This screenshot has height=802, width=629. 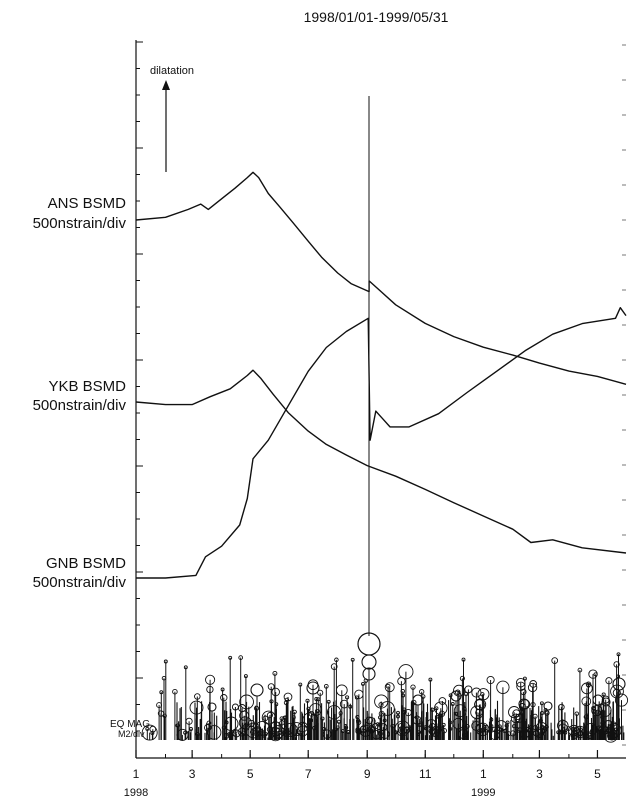 What do you see at coordinates (624, 395) in the screenshot?
I see `right-ticks` at bounding box center [624, 395].